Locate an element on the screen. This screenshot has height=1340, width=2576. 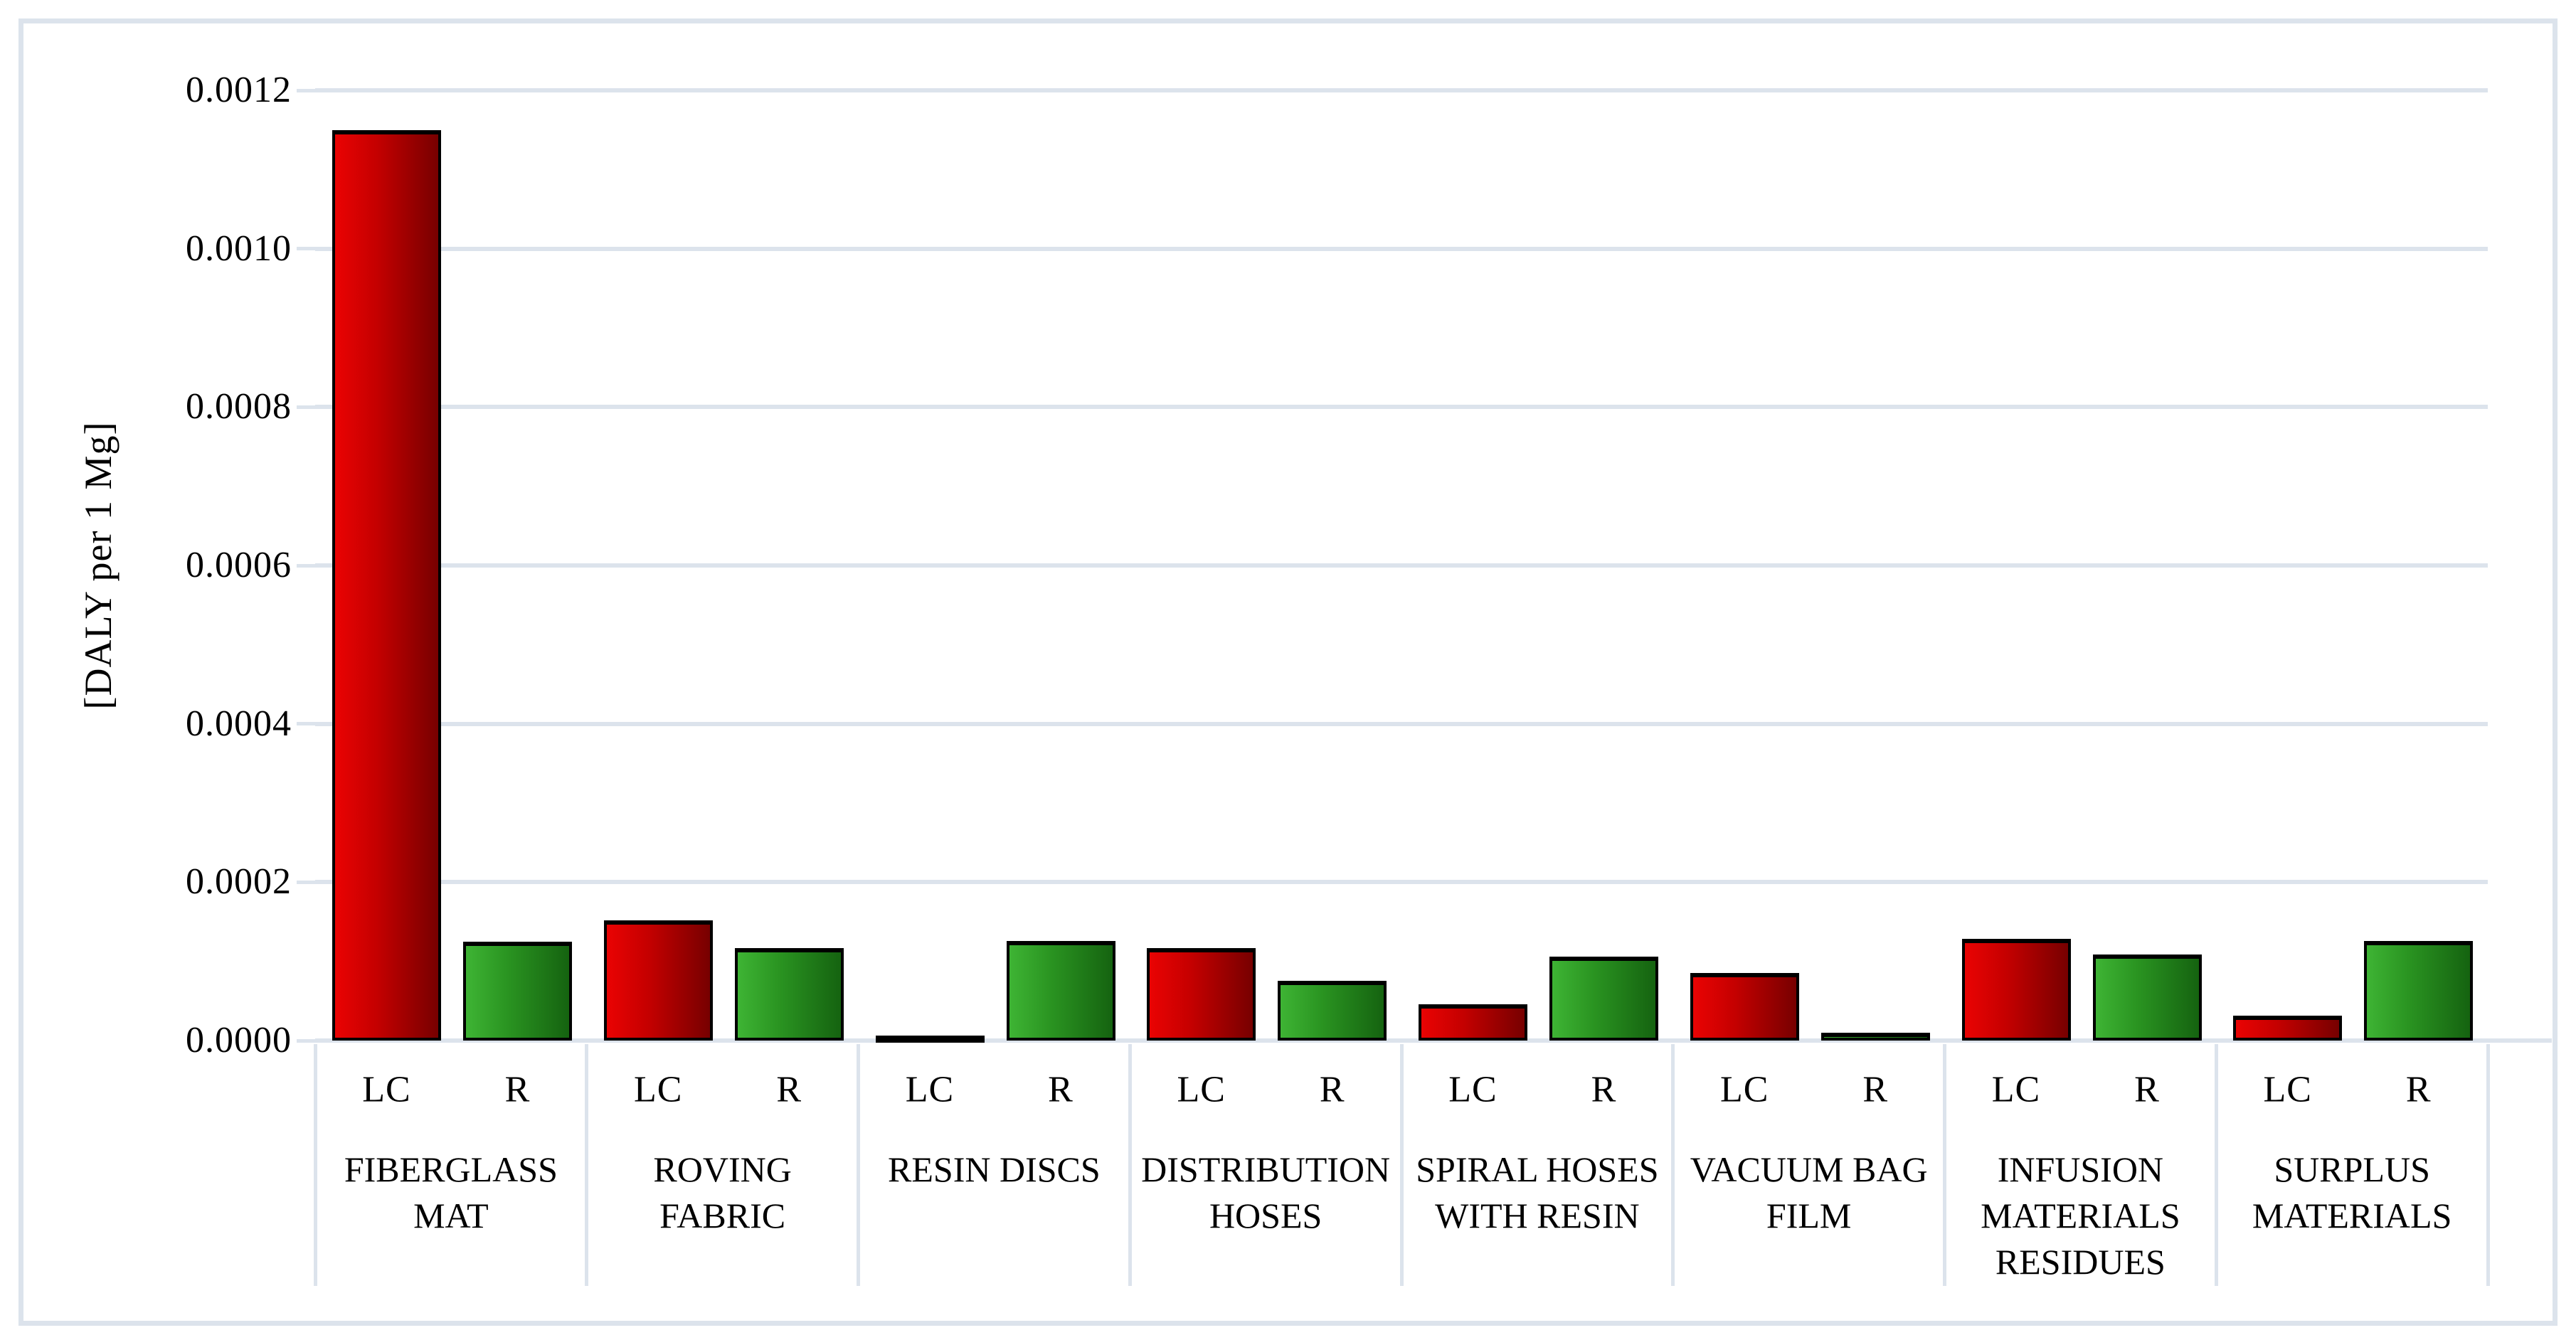
category-label-line: FABRIC is located at coordinates (723, 1215).